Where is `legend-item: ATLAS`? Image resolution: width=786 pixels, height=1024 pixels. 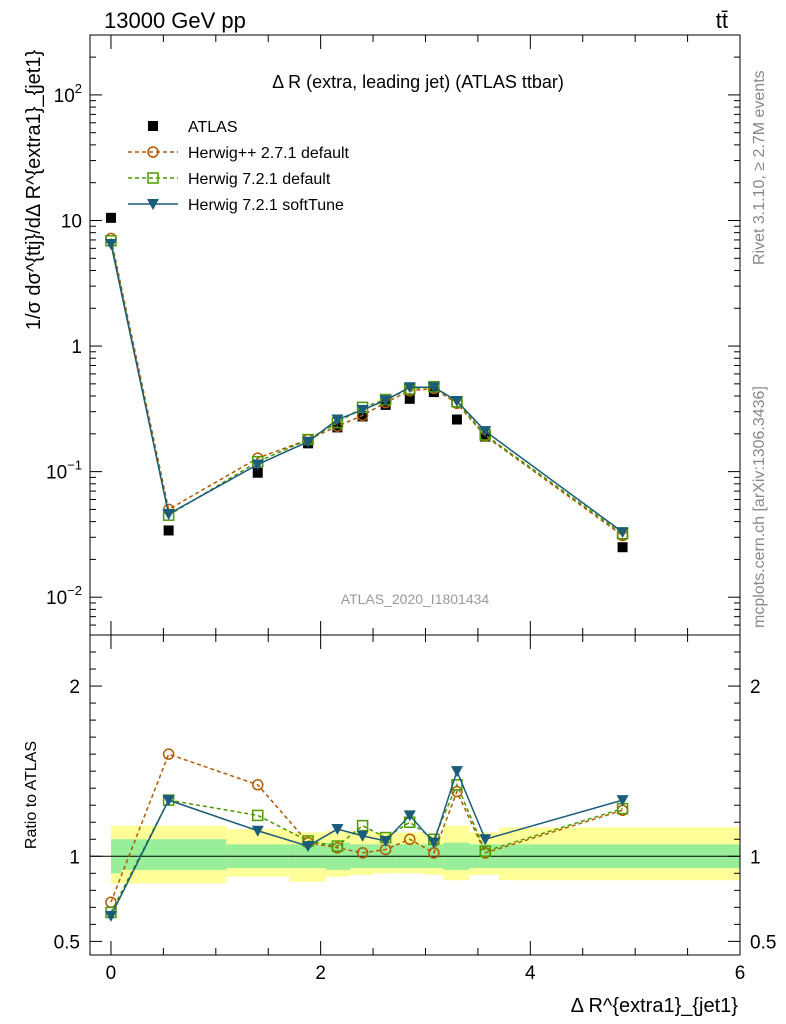
legend-item: ATLAS is located at coordinates (193, 127).